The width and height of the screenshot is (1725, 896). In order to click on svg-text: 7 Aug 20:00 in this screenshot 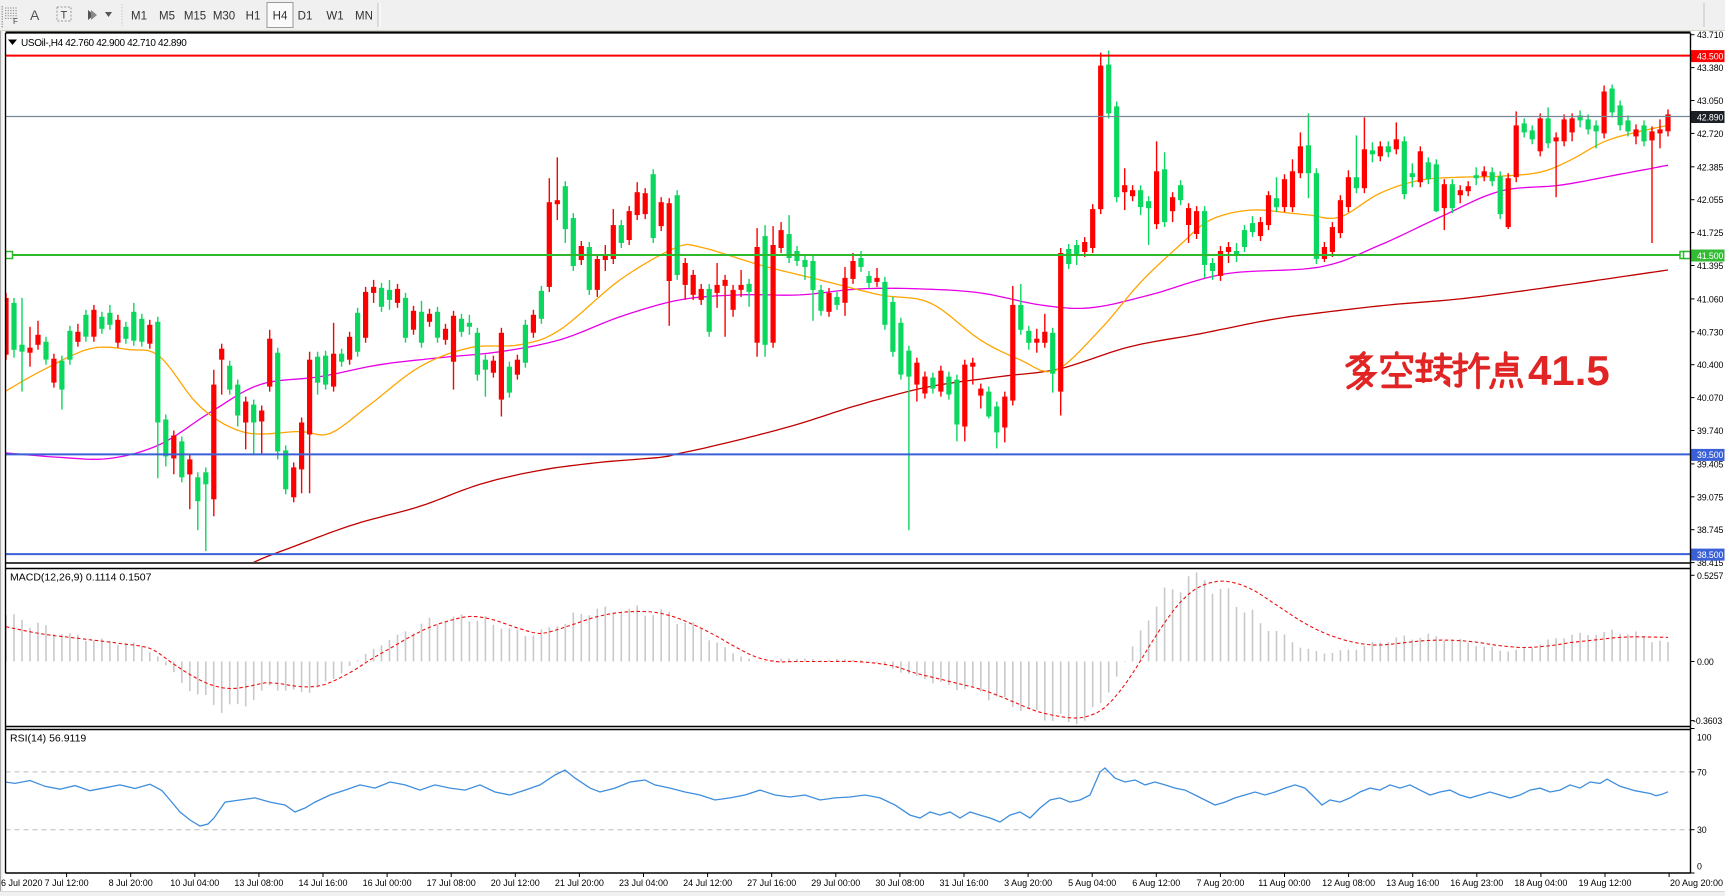, I will do `click(1220, 883)`.